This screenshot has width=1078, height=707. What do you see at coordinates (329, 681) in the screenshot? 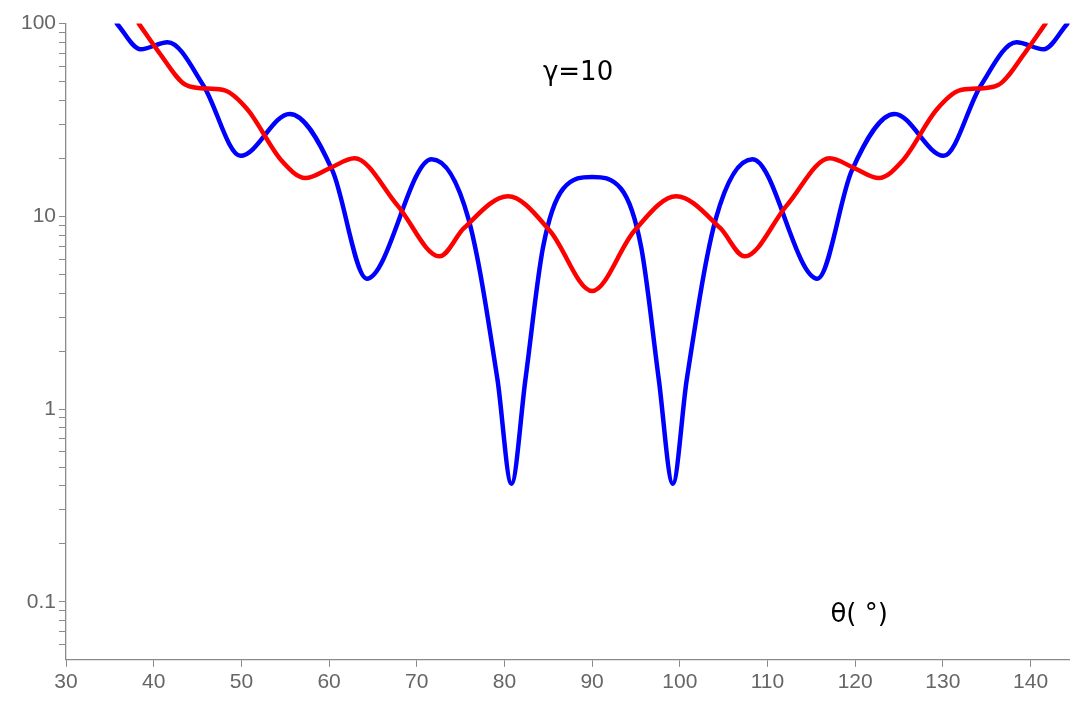
I see `x-tick-label: 60` at bounding box center [329, 681].